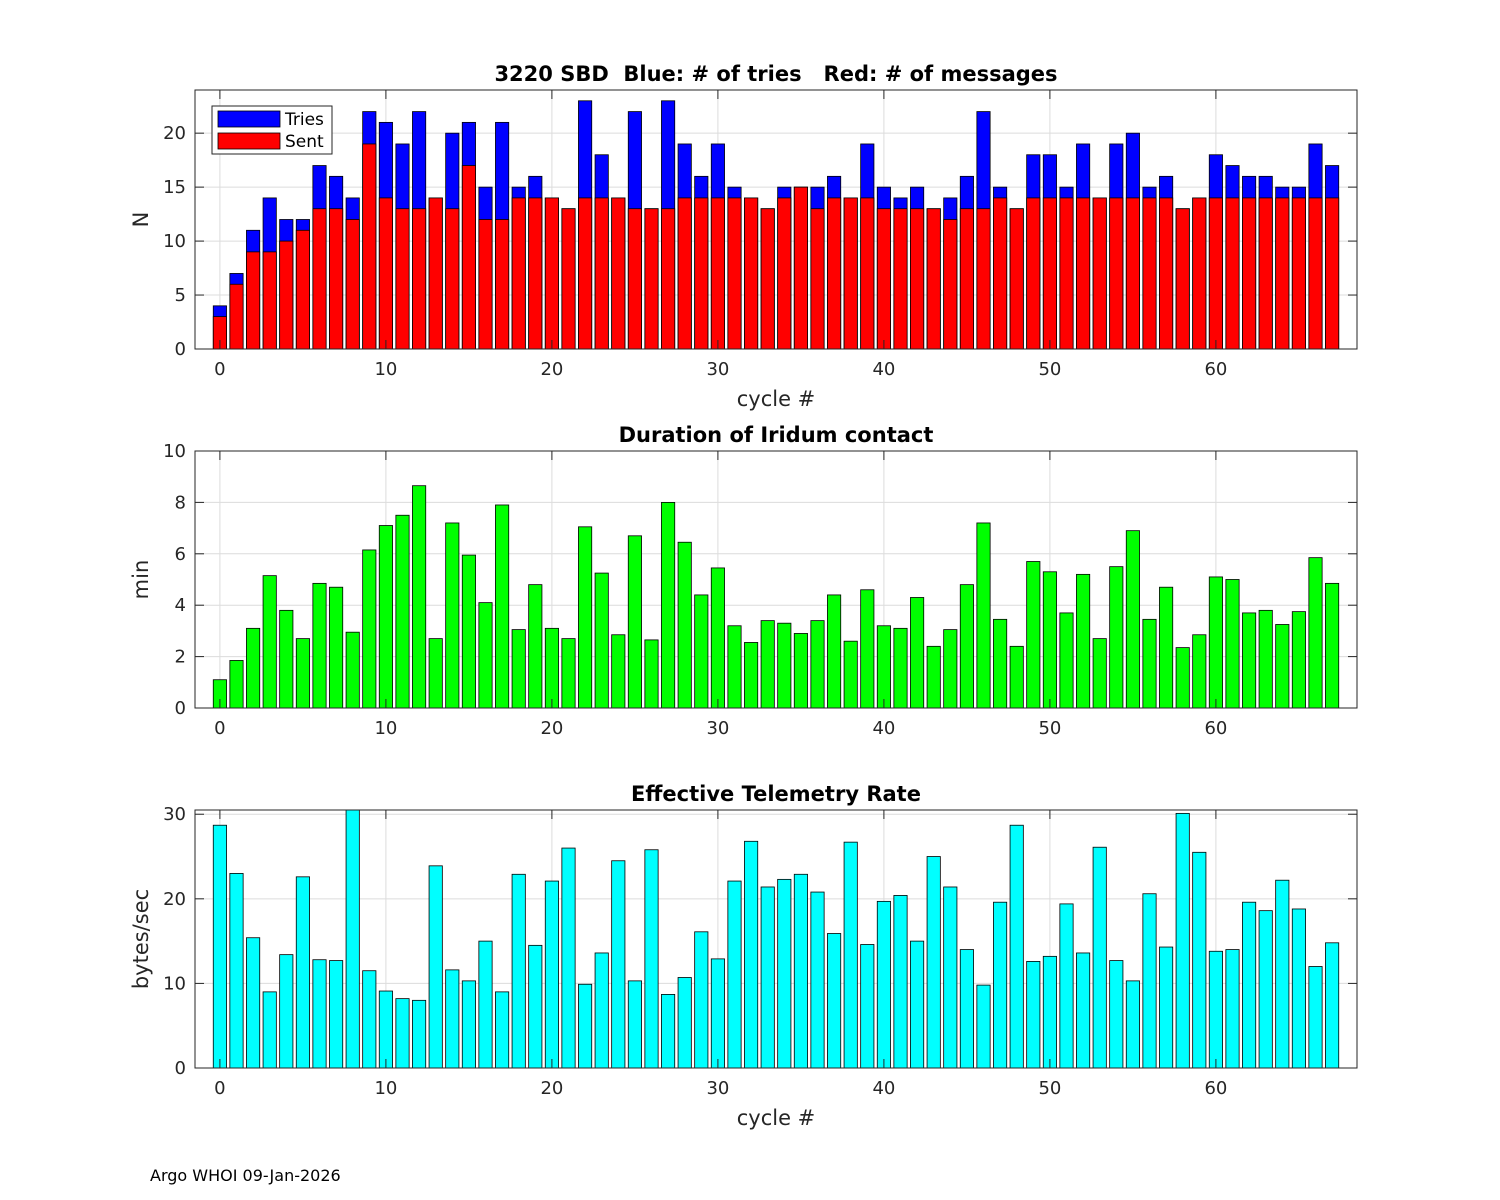 The width and height of the screenshot is (1500, 1200). Describe the element at coordinates (245, 1175) in the screenshot. I see `footer-stamp: Argo WHOI 09-Jan-2026` at that location.